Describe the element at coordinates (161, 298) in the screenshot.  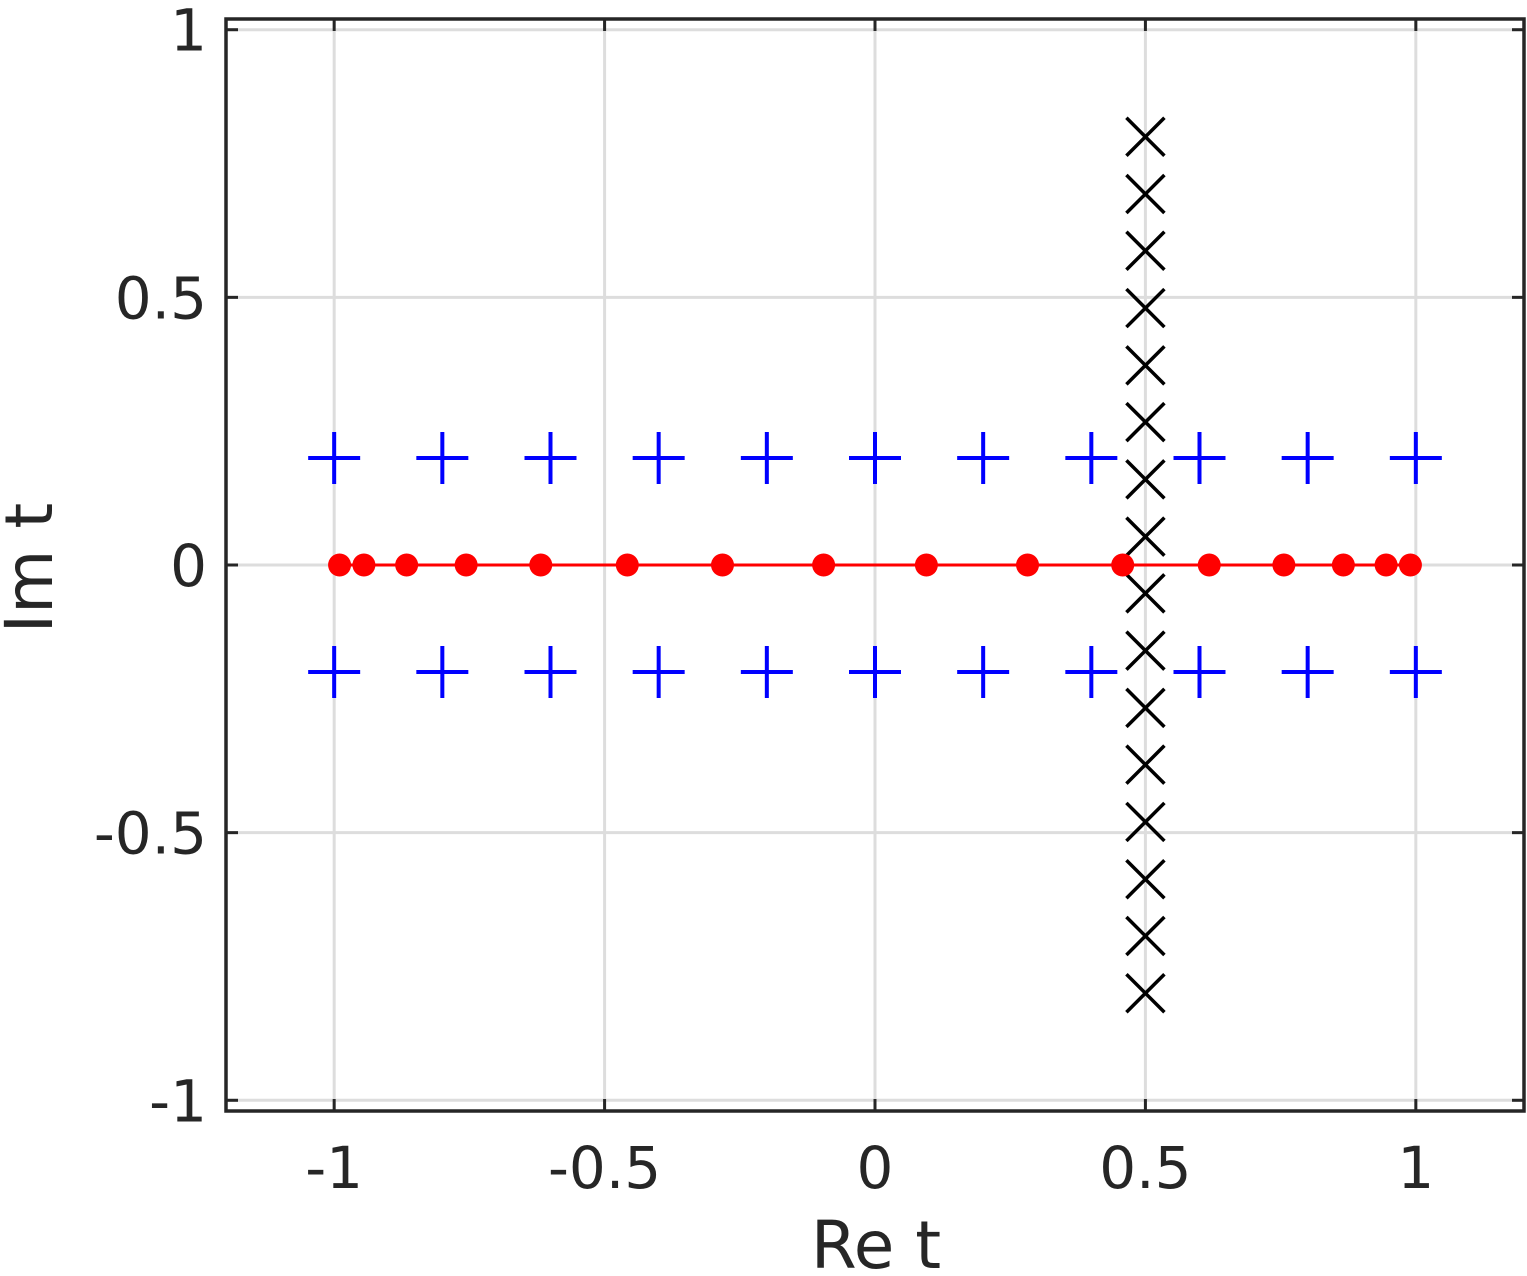
I see `y-tick-label: 0.5` at that location.